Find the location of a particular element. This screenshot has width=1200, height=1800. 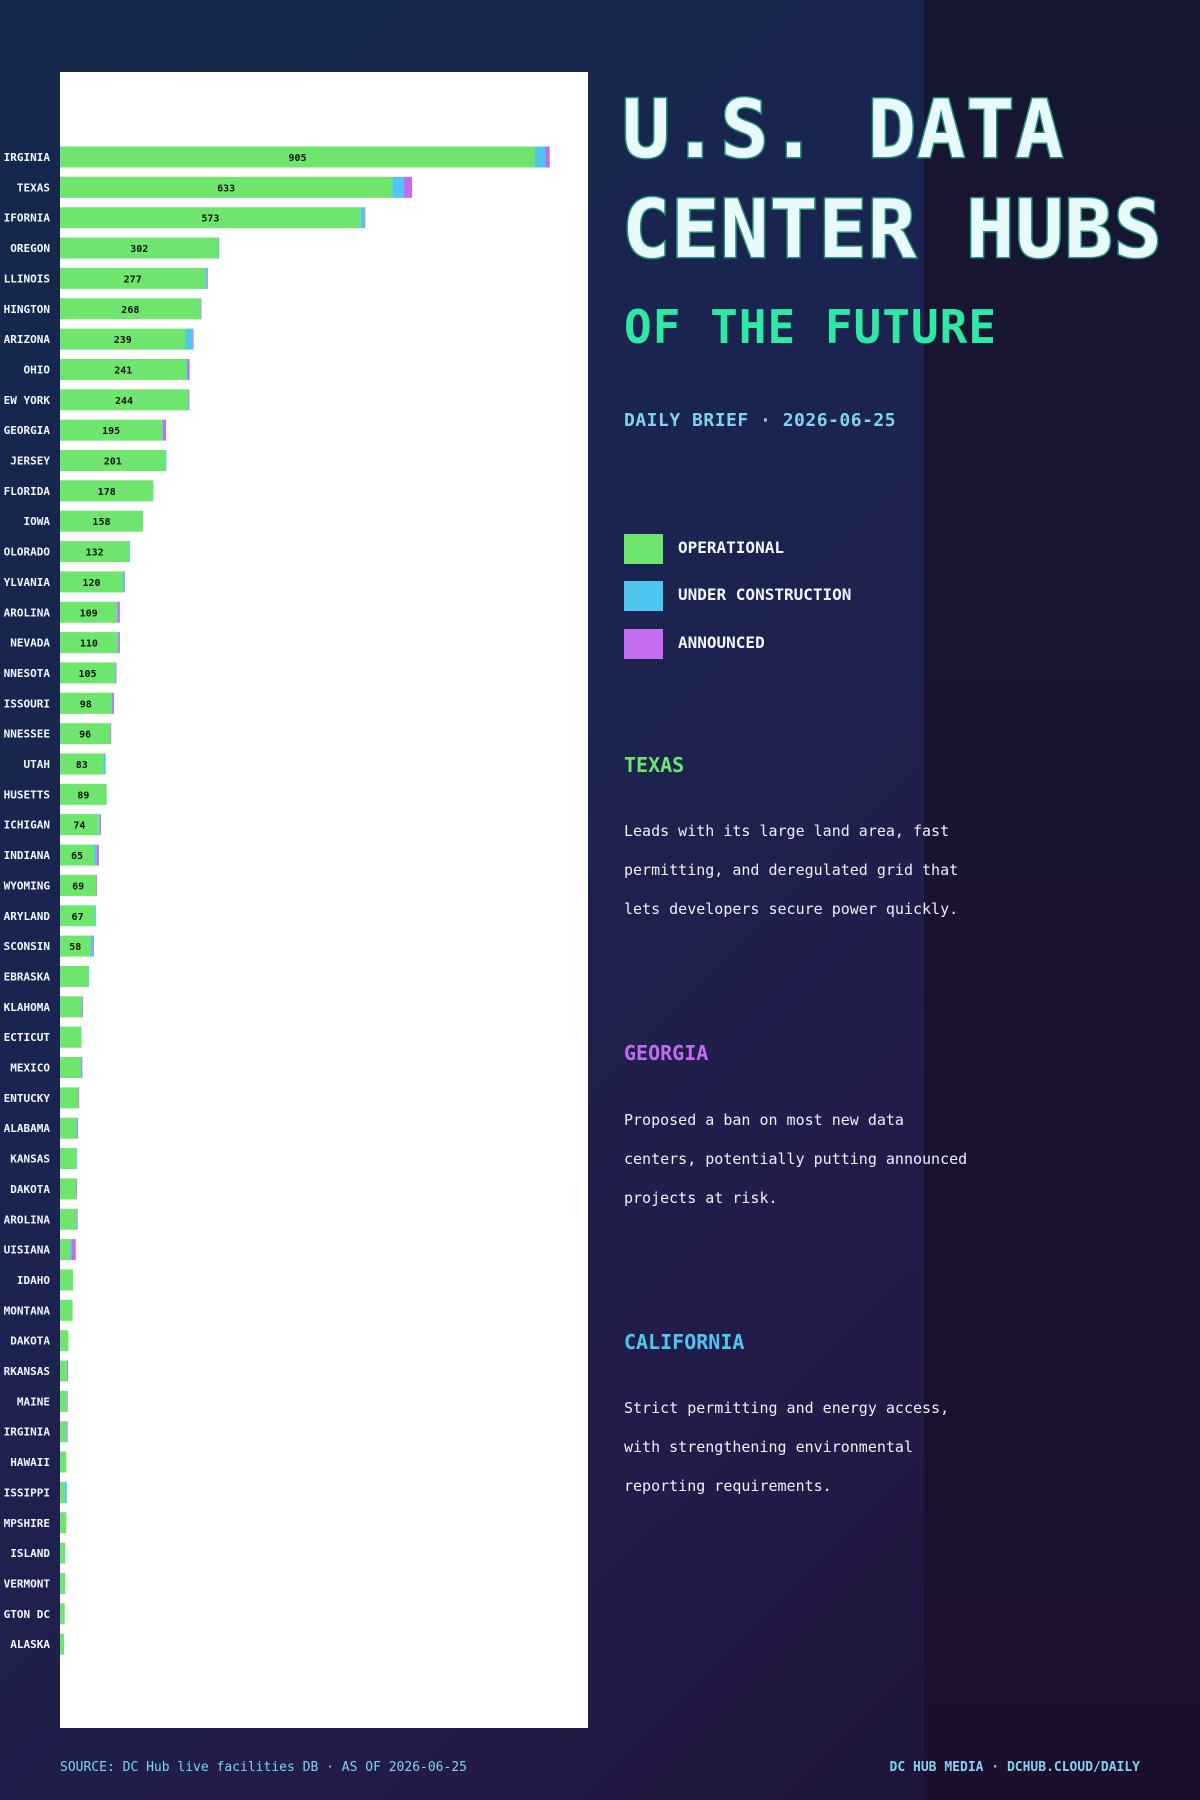

tick-label-43: HAWAII is located at coordinates (30, 1462).